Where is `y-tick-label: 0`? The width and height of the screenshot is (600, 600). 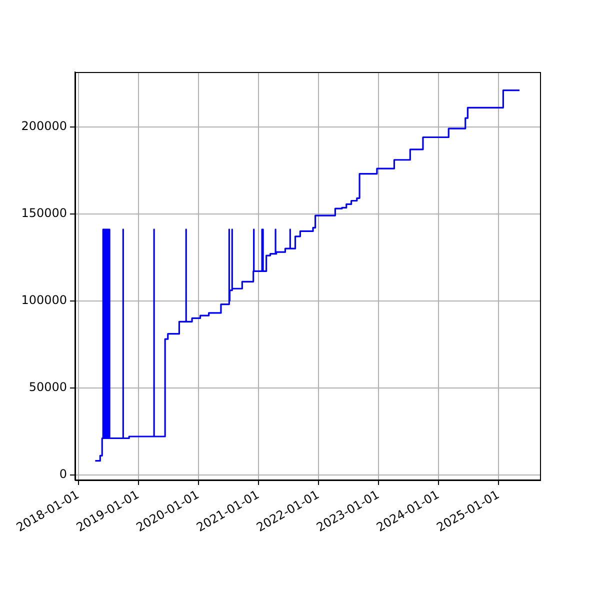 y-tick-label: 0 is located at coordinates (63, 473).